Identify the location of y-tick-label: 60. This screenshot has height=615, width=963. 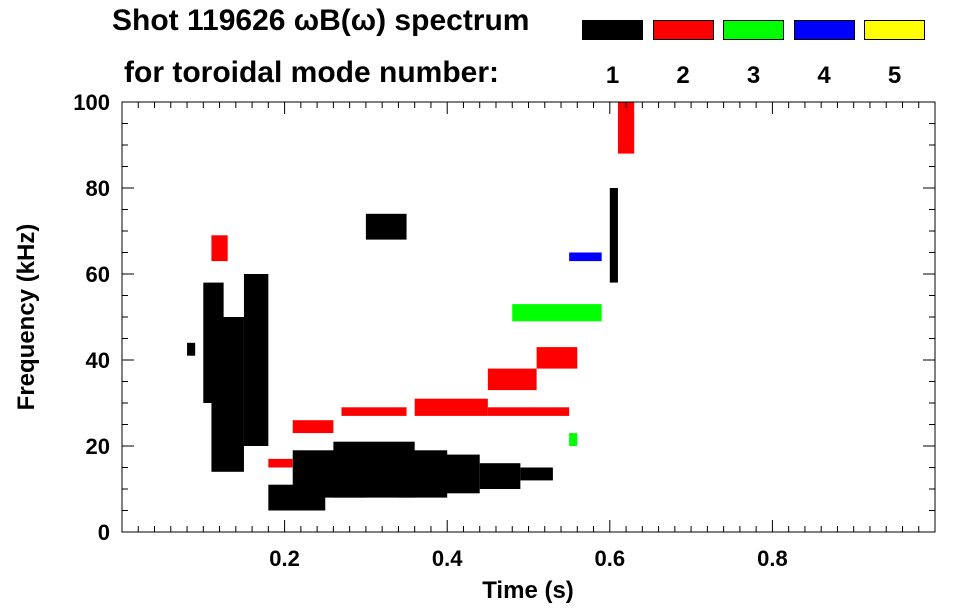
(98, 274).